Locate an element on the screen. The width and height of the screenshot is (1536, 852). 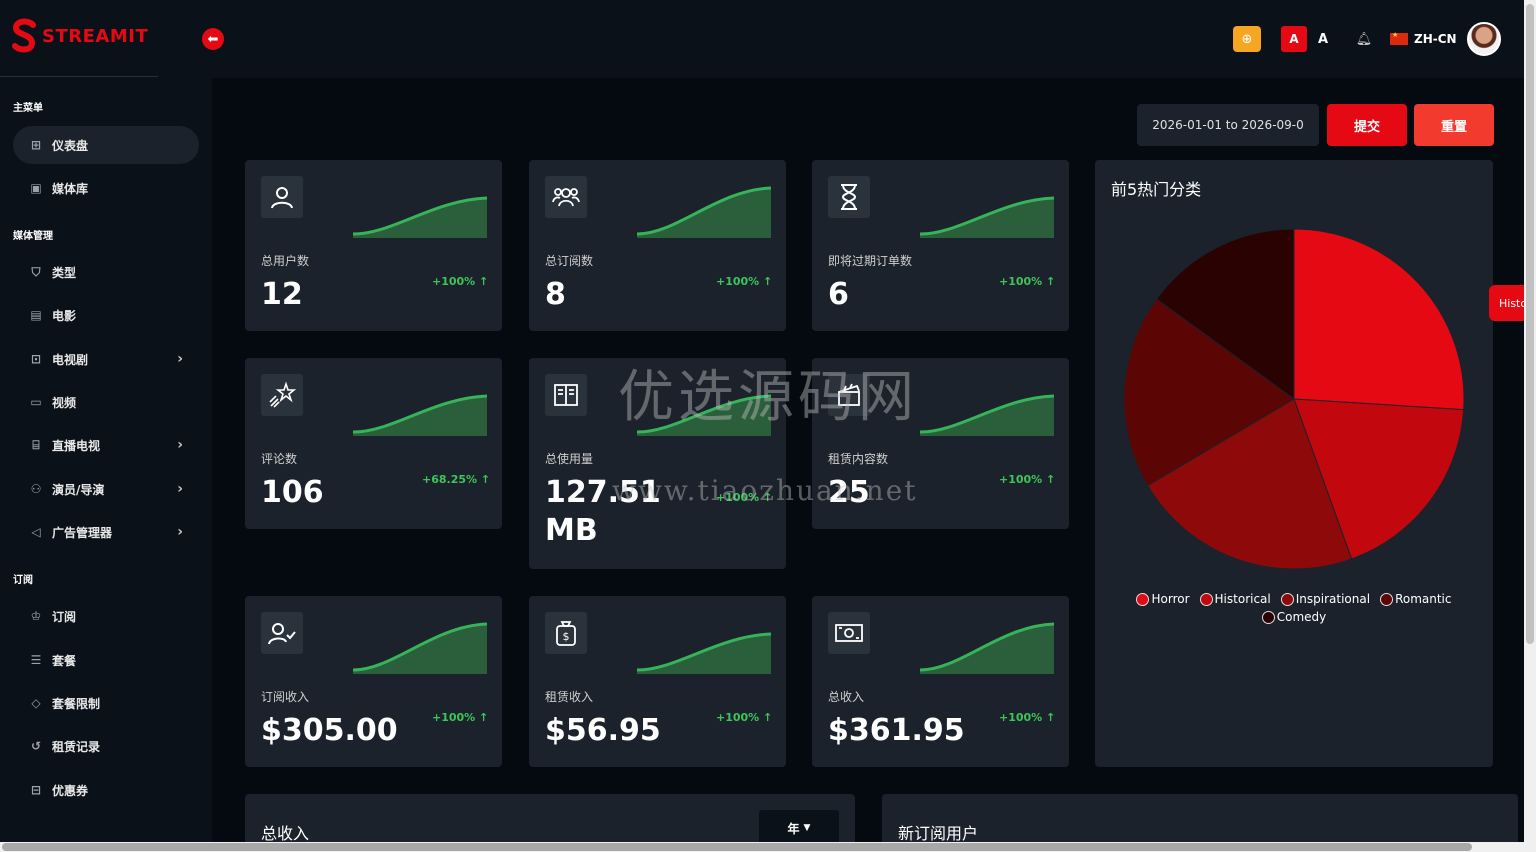
stat-card-rental-revenue: $ 租赁收入 $56.95 +100% ↑ is located at coordinates (657, 681).